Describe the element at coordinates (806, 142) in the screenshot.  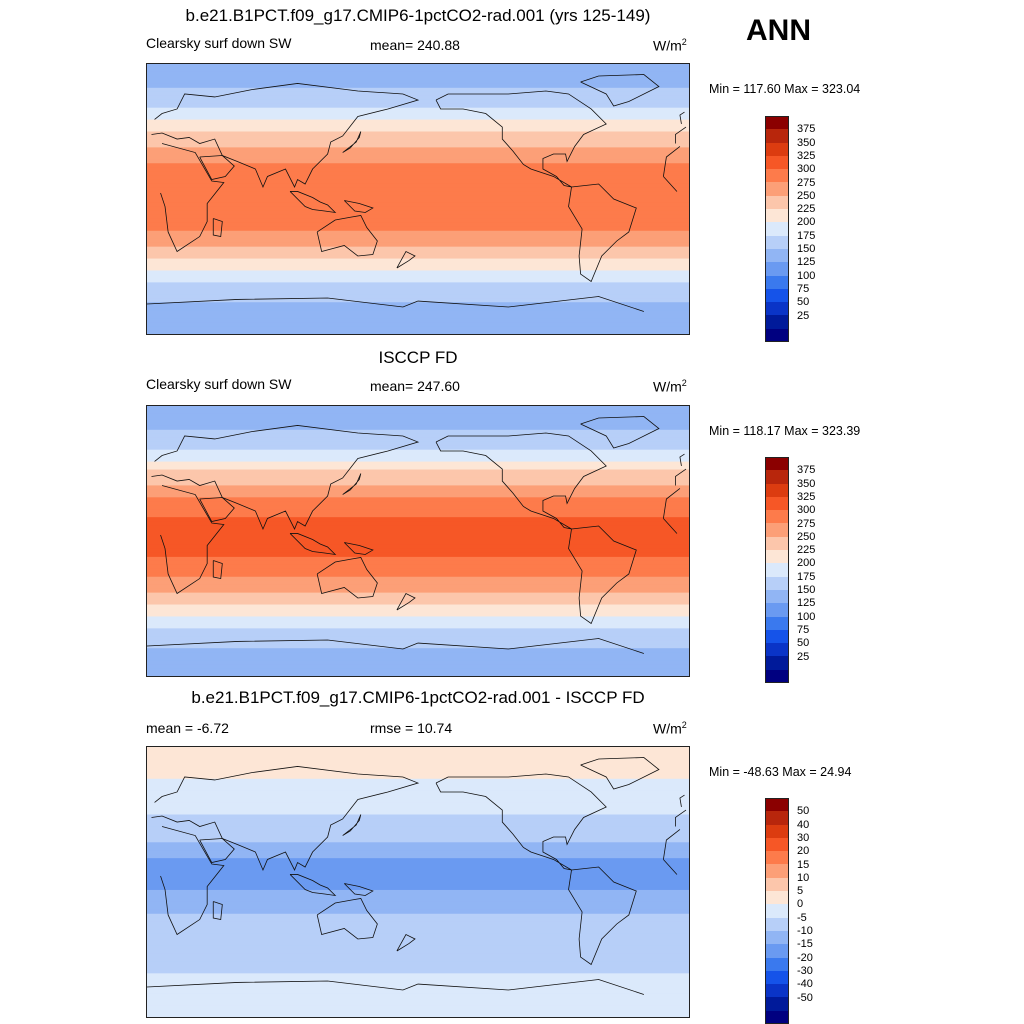
I see `panel1-colorbar-tick-label: 350` at that location.